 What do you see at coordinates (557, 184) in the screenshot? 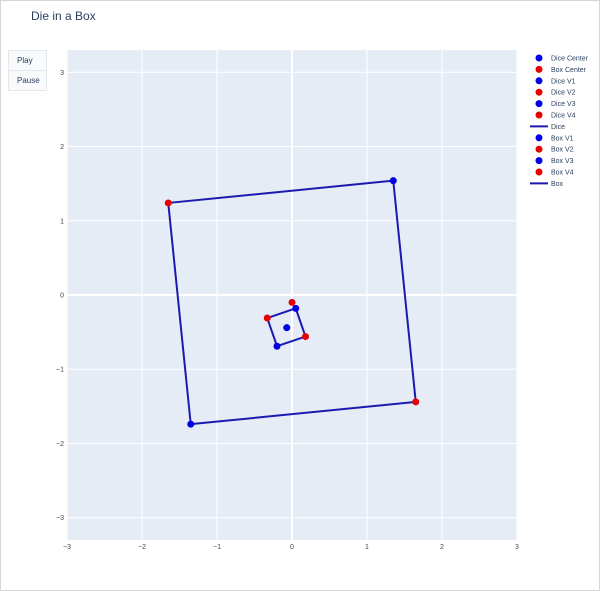
I see `legend-box-label: Box` at bounding box center [557, 184].